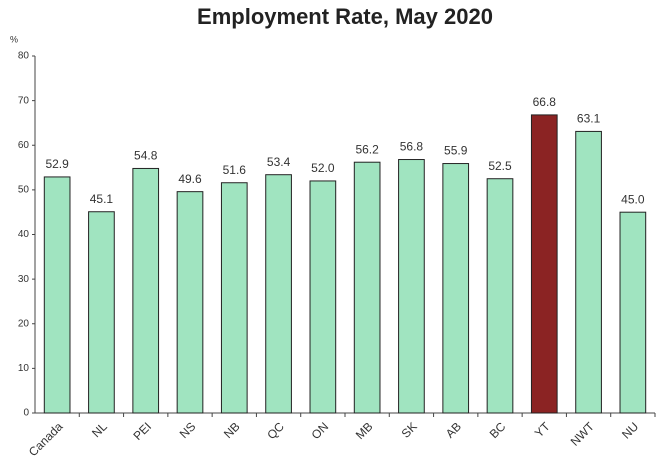  What do you see at coordinates (24, 56) in the screenshot?
I see `y-tick-label: 80` at bounding box center [24, 56].